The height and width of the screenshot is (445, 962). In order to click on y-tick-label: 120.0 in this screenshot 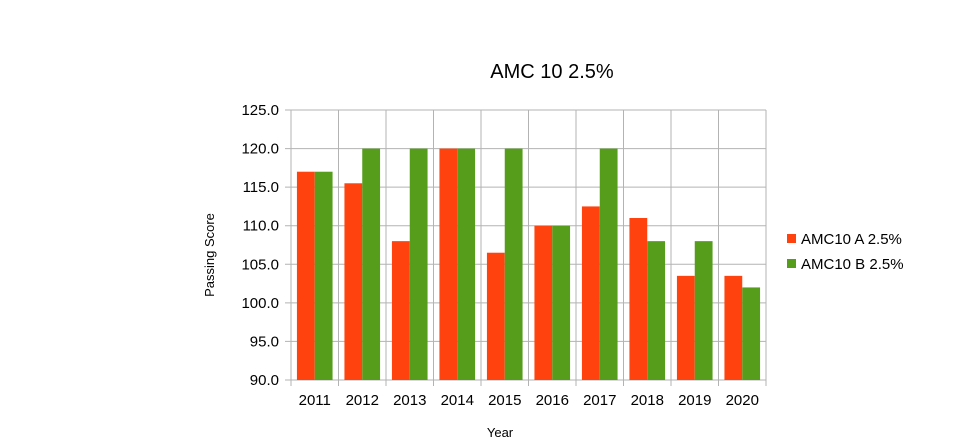, I will do `click(260, 149)`.